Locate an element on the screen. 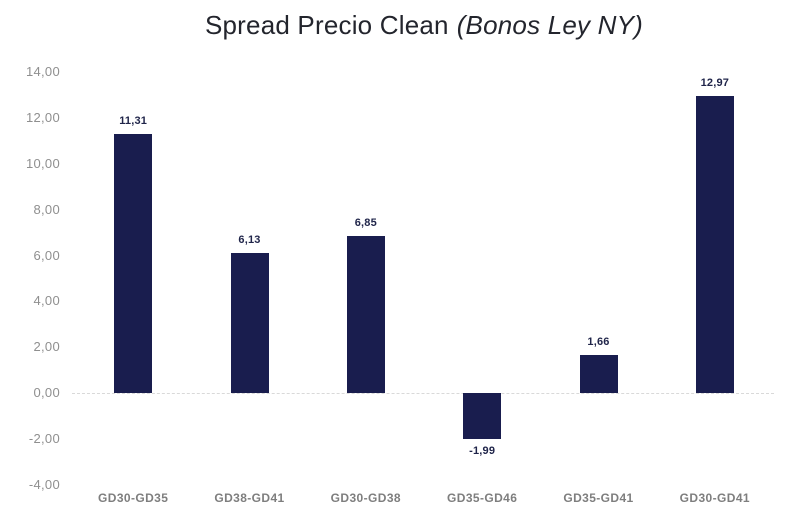 Image resolution: width=800 pixels, height=527 pixels. x-axis-label-GD35-GD41: GD35-GD41 is located at coordinates (598, 498).